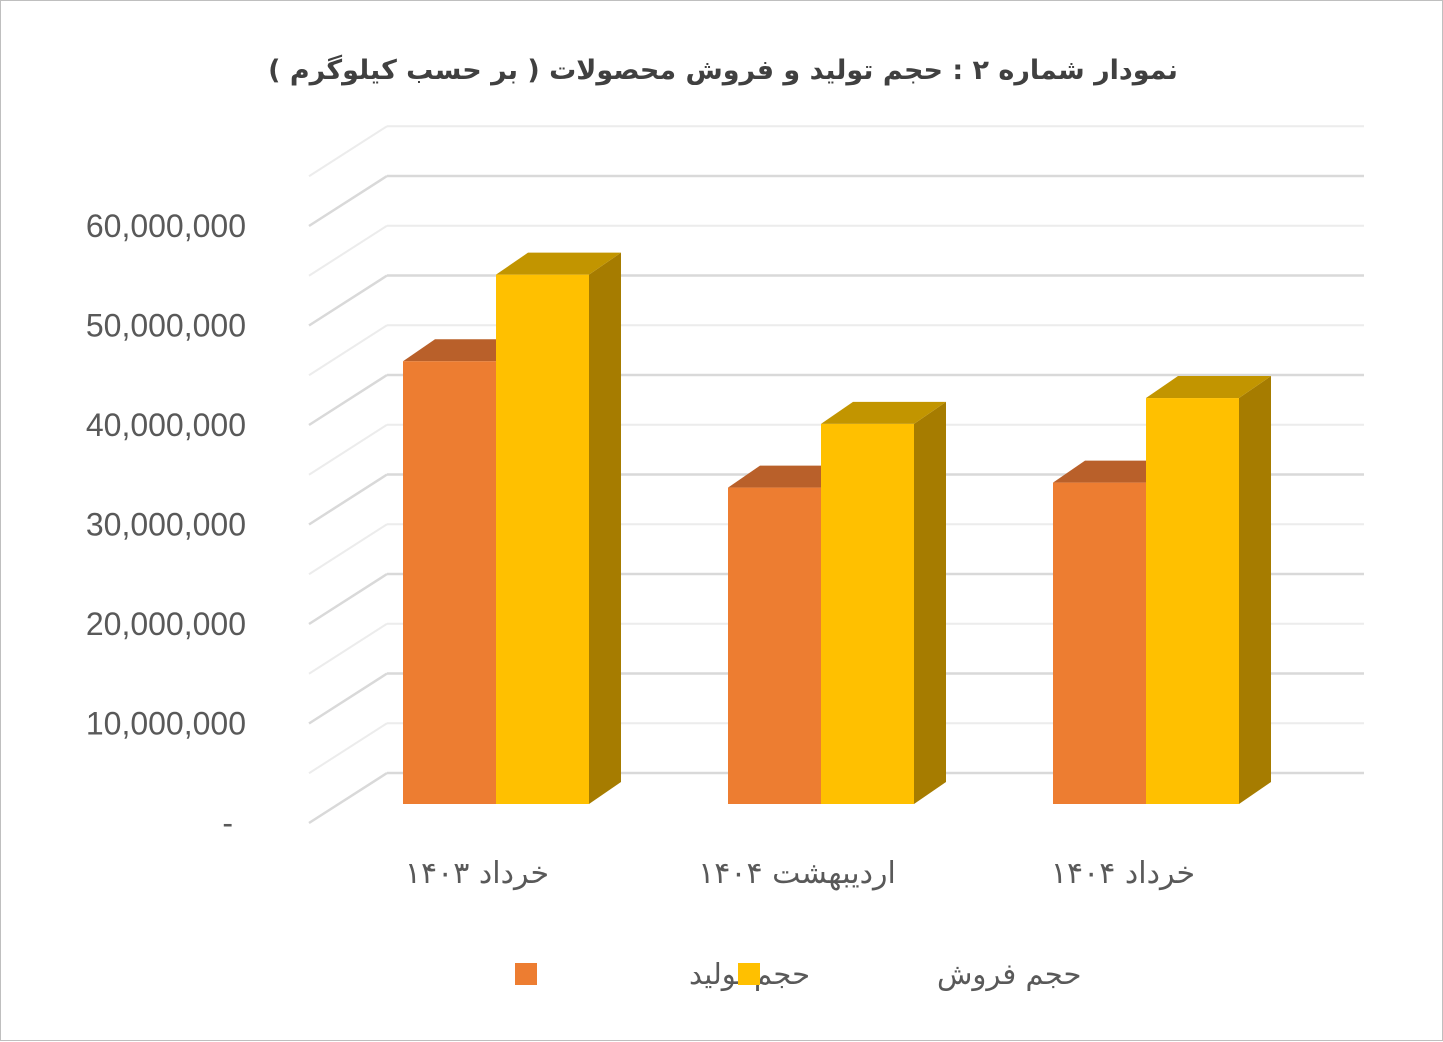 The height and width of the screenshot is (1042, 1443). What do you see at coordinates (1123, 873) in the screenshot?
I see `x-tick-label: خرداد ۱۴۰۴` at bounding box center [1123, 873].